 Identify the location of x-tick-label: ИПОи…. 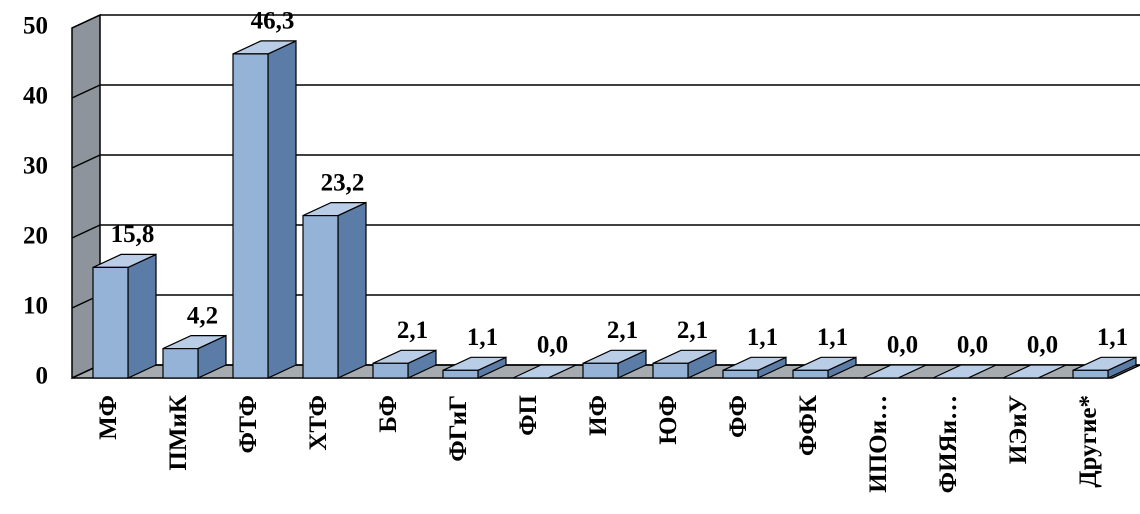
(878, 444).